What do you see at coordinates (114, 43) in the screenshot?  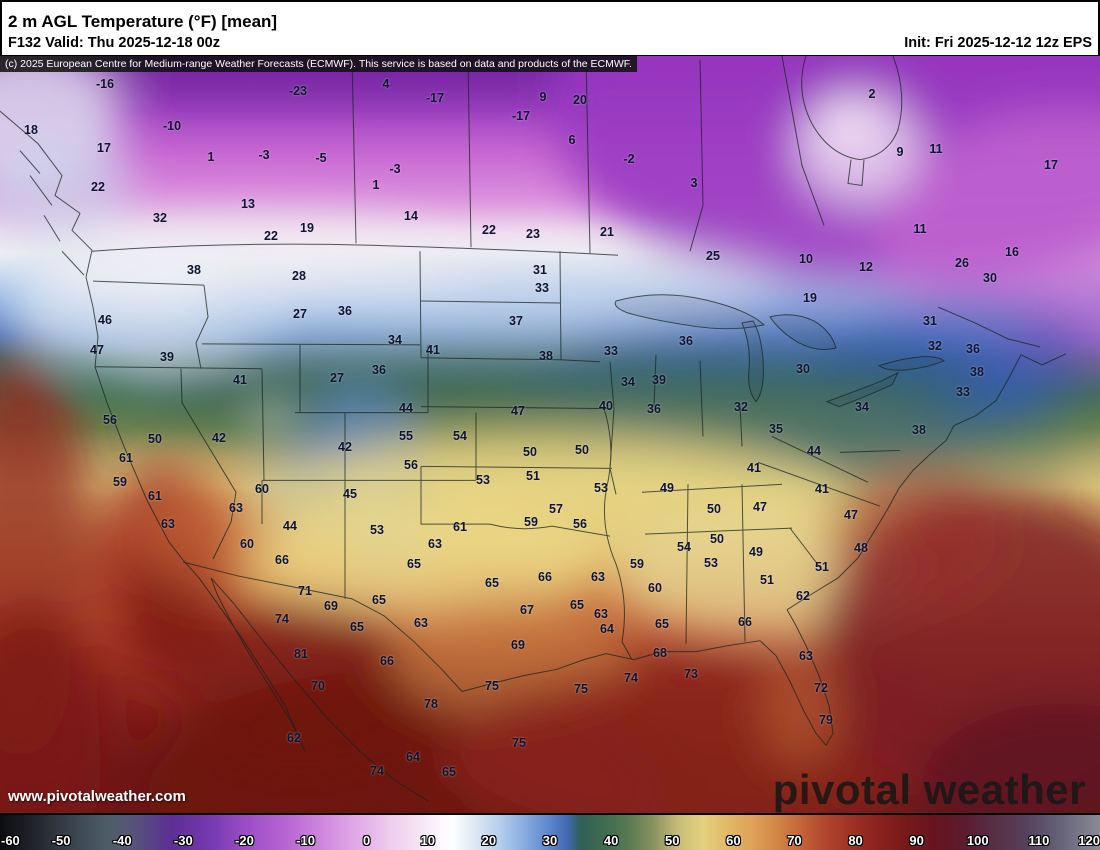 I see `valid-time: F132 Valid: Thu 2025-12-18 00z` at bounding box center [114, 43].